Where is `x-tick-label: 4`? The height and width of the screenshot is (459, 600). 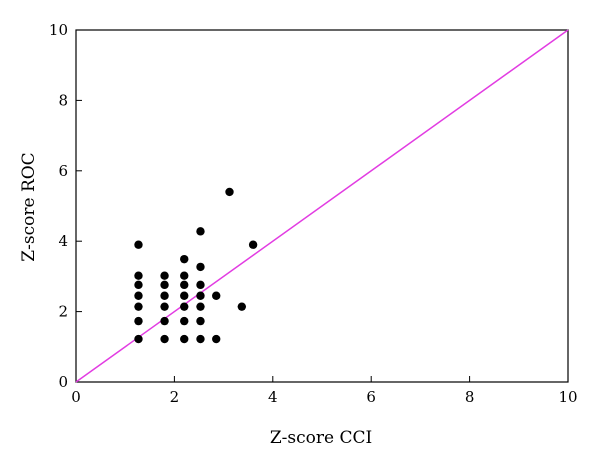 x-tick-label: 4 is located at coordinates (273, 397).